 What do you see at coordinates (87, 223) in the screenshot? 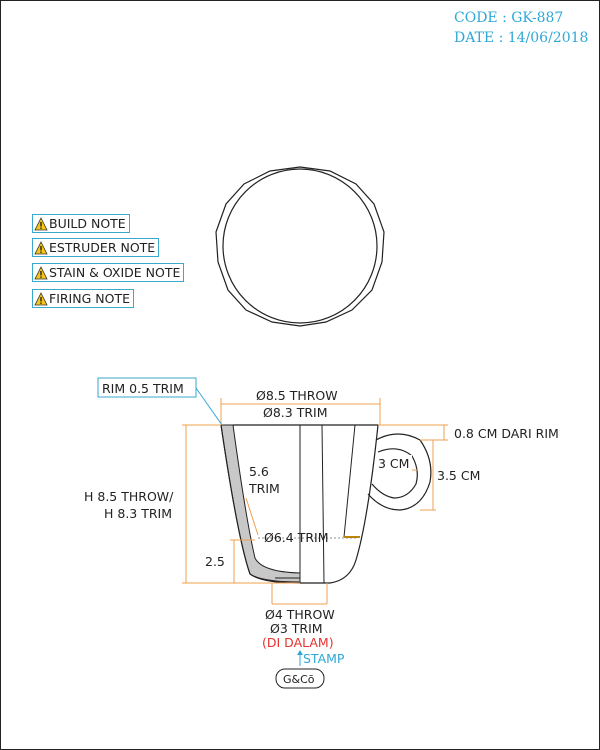
I see `build-note-label: BUILD NOTE` at bounding box center [87, 223].